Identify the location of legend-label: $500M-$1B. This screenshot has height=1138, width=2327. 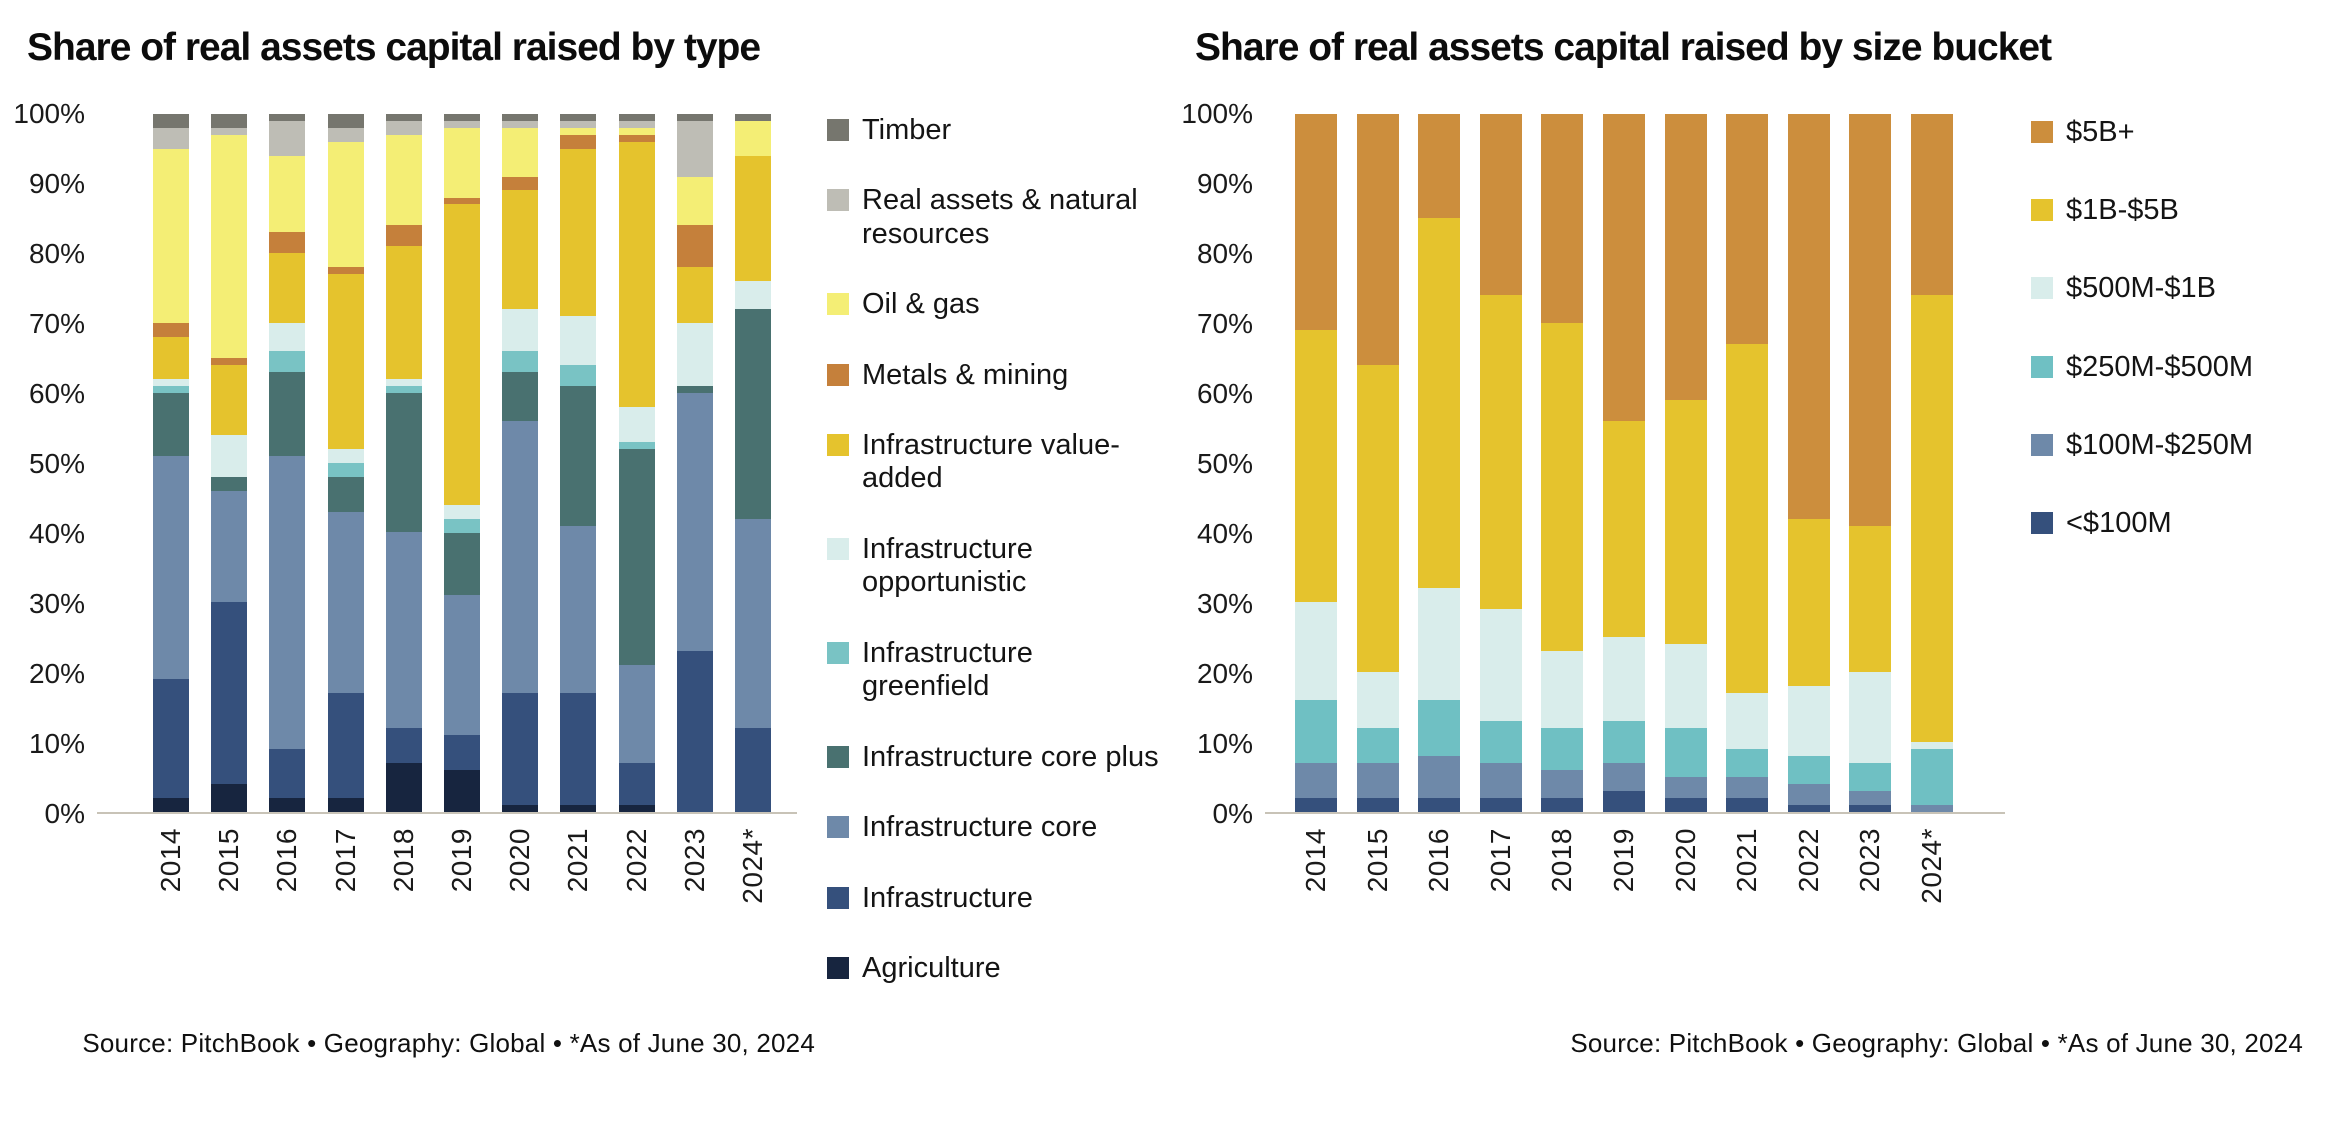
(2141, 288).